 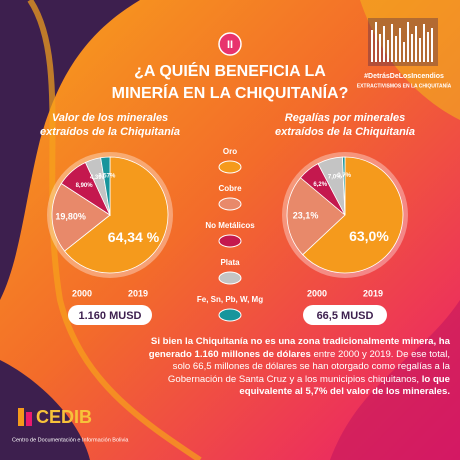 What do you see at coordinates (344, 176) in the screenshot?
I see `value-label: 0,7%` at bounding box center [344, 176].